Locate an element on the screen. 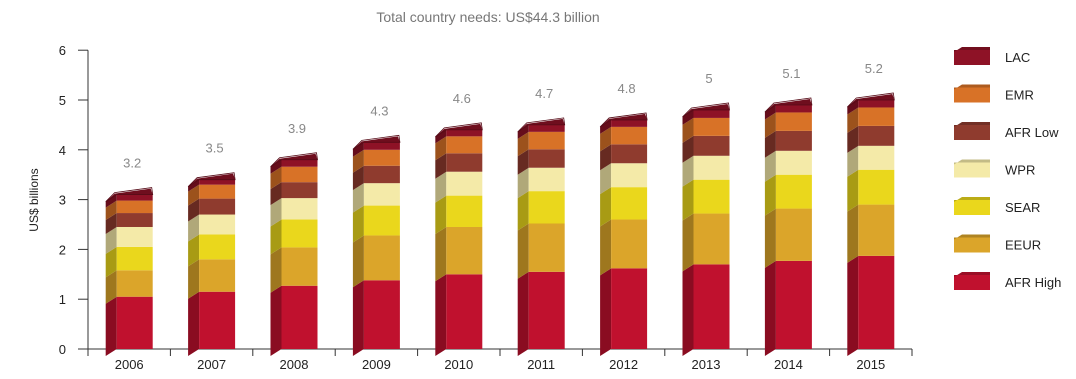 The height and width of the screenshot is (379, 1076). bar-stack-2012 is located at coordinates (623, 234).